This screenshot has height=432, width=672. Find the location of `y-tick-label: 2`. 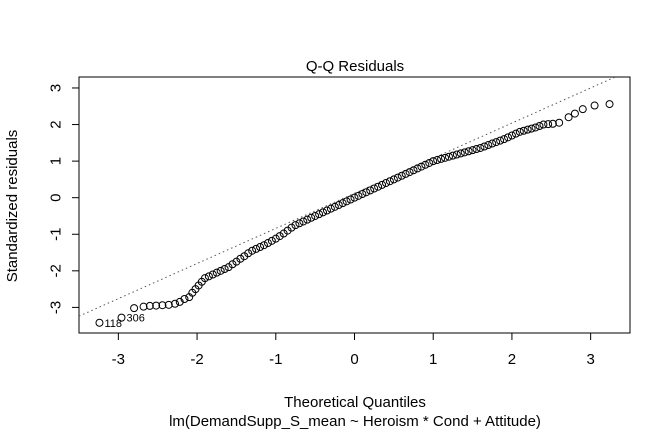

y-tick-label: 2 is located at coordinates (56, 124).